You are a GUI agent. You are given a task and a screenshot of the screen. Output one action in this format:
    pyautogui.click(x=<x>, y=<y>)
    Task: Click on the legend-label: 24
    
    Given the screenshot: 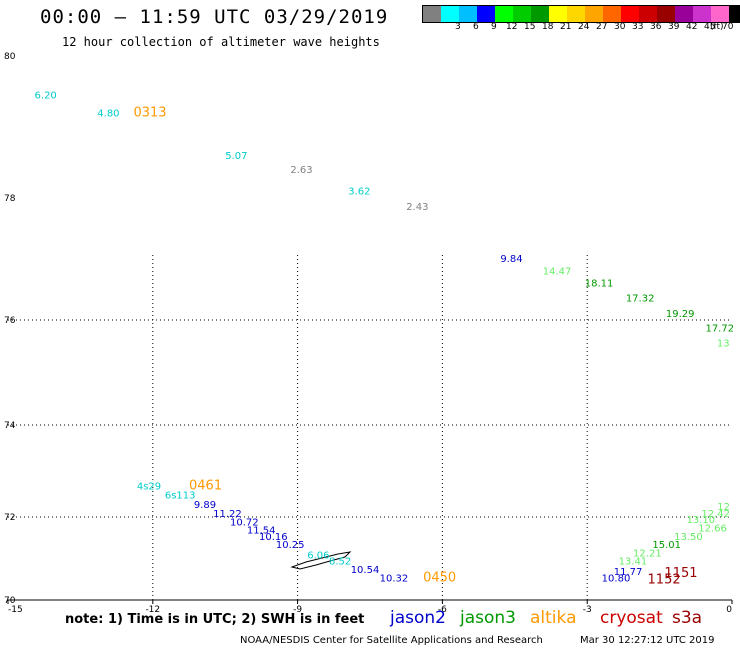 What is the action you would take?
    pyautogui.click(x=584, y=27)
    